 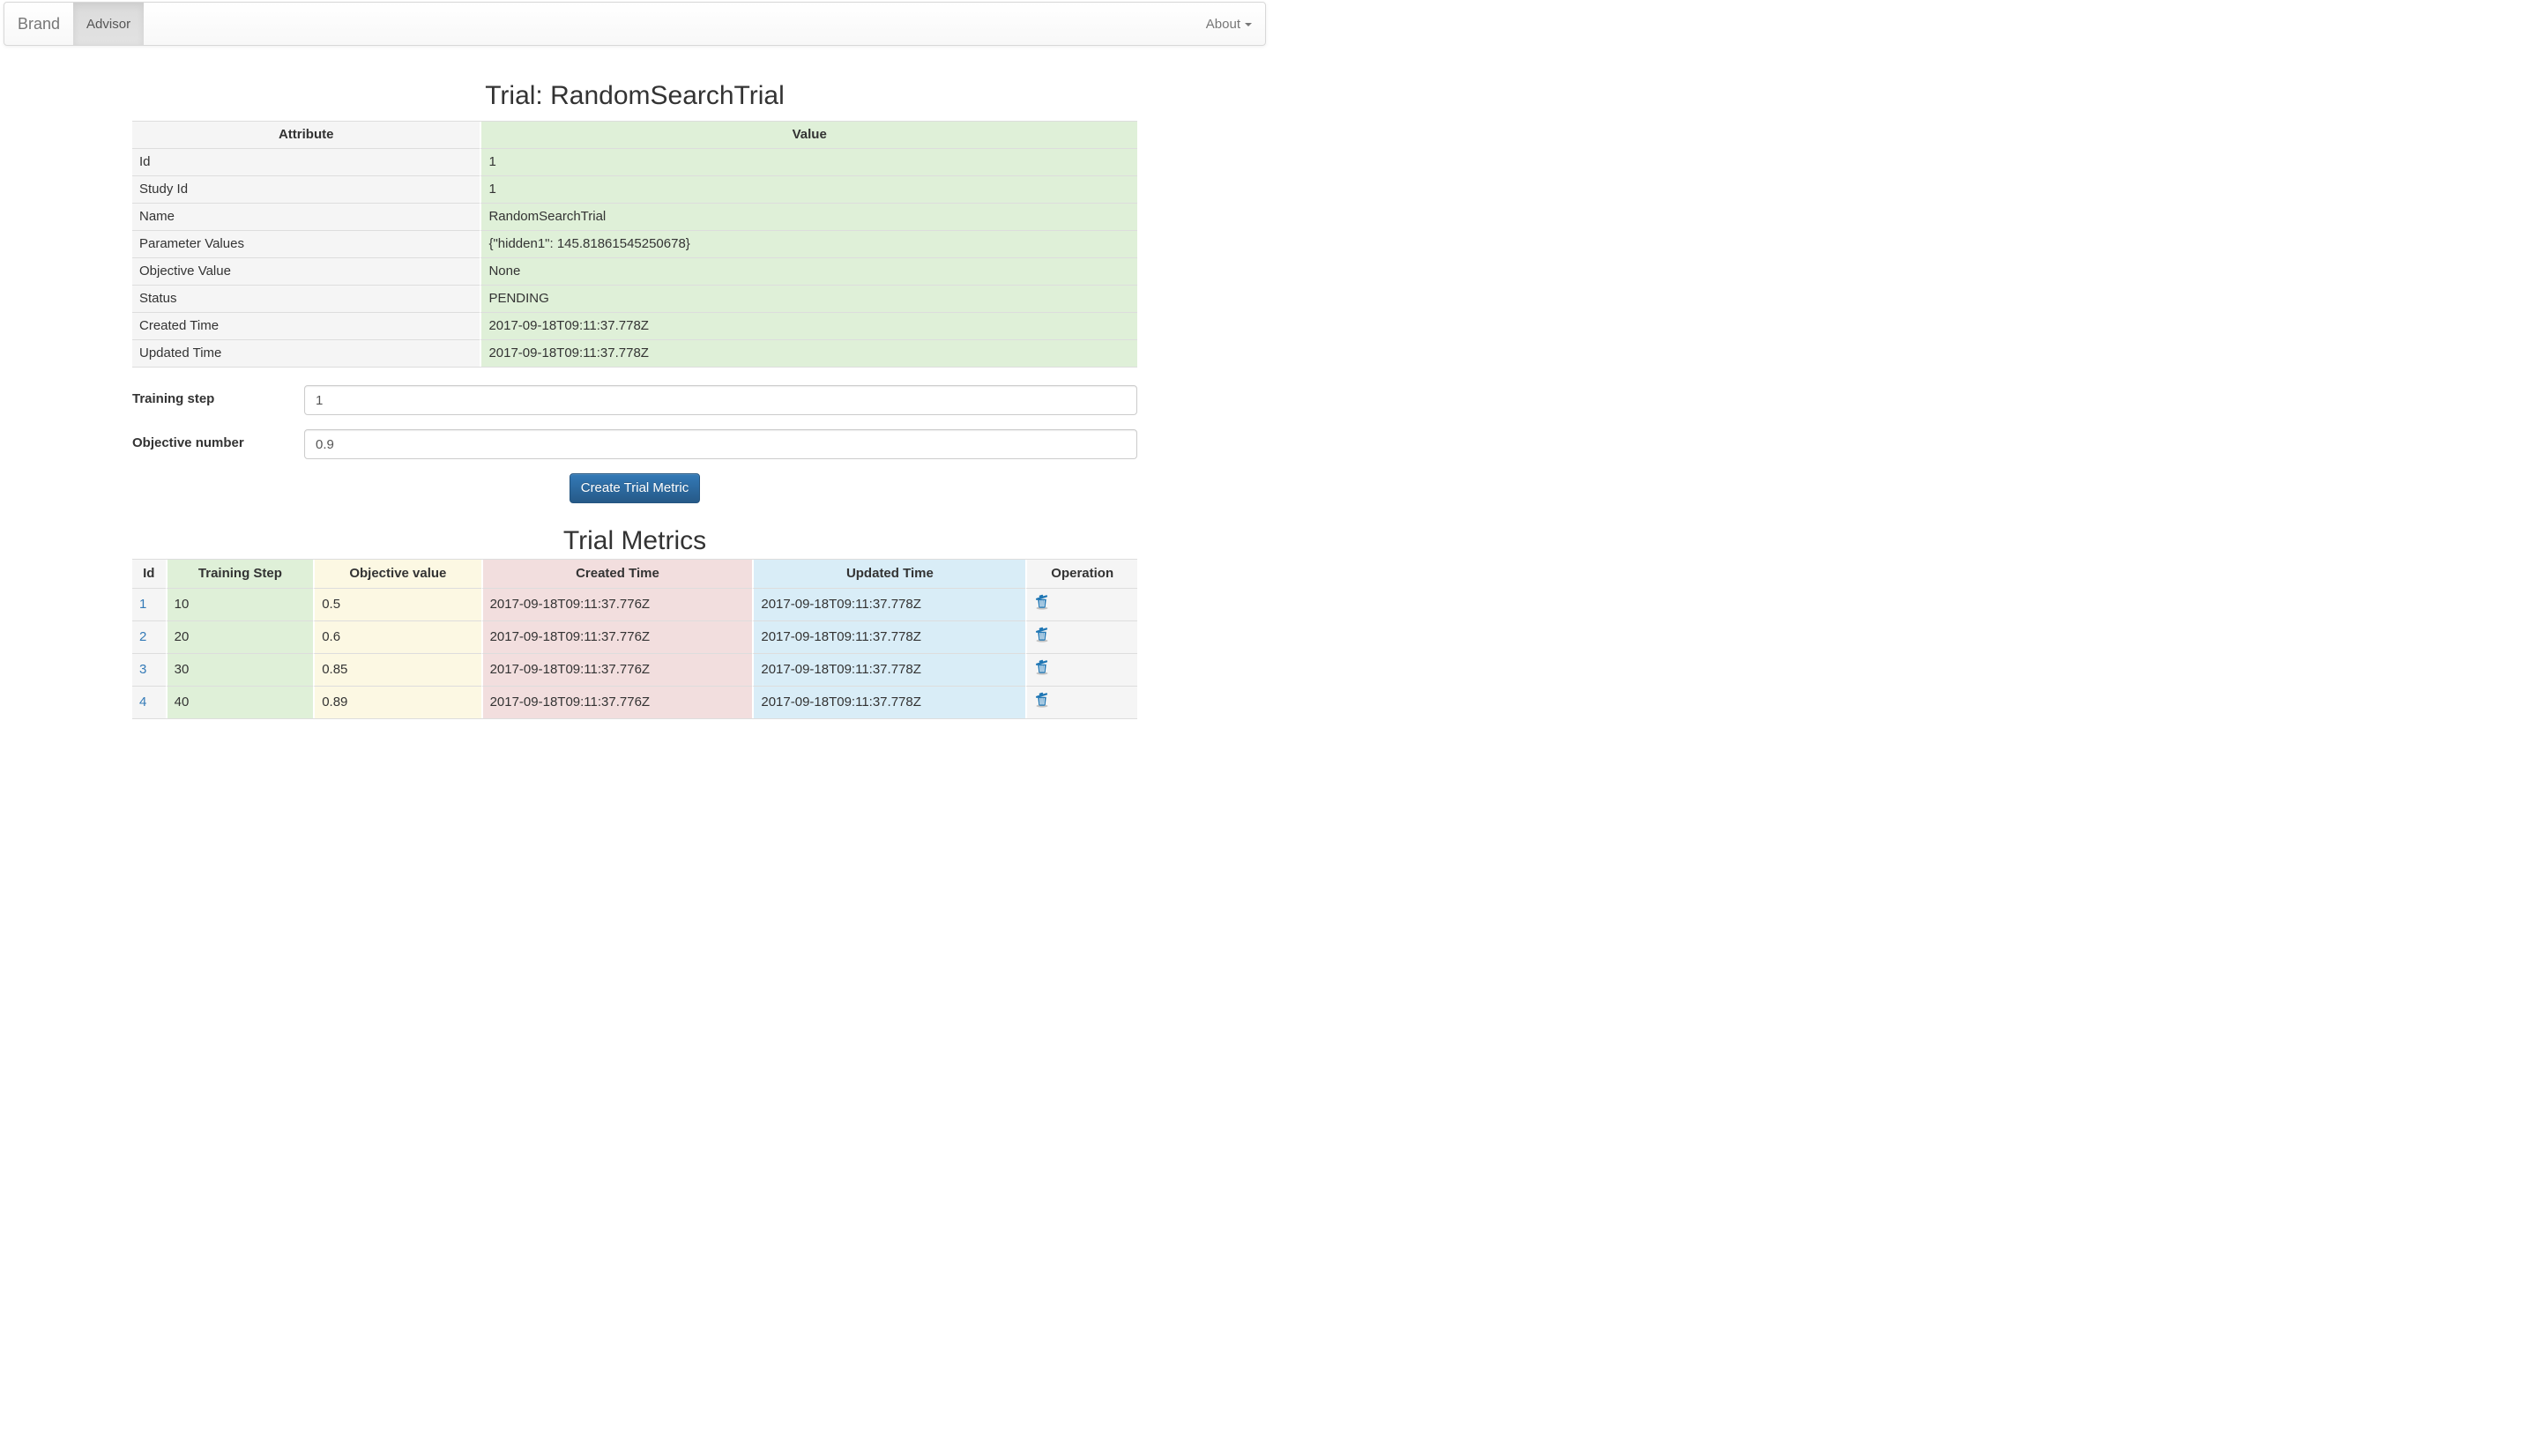 What do you see at coordinates (635, 95) in the screenshot?
I see `page-title: Trial: RandomSearchTrial` at bounding box center [635, 95].